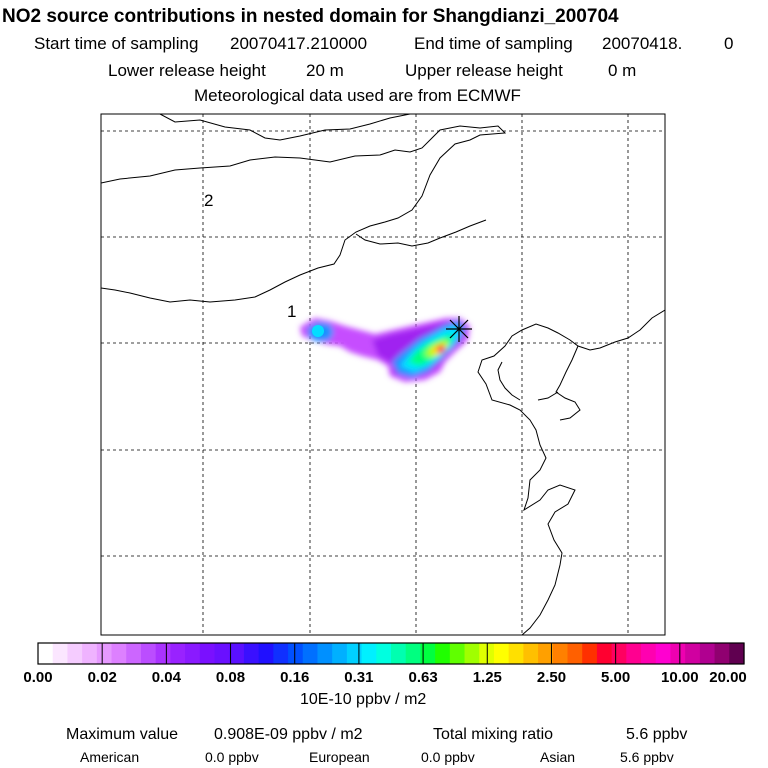  What do you see at coordinates (680, 677) in the screenshot?
I see `colorbar-tick-label: 10.00` at bounding box center [680, 677].